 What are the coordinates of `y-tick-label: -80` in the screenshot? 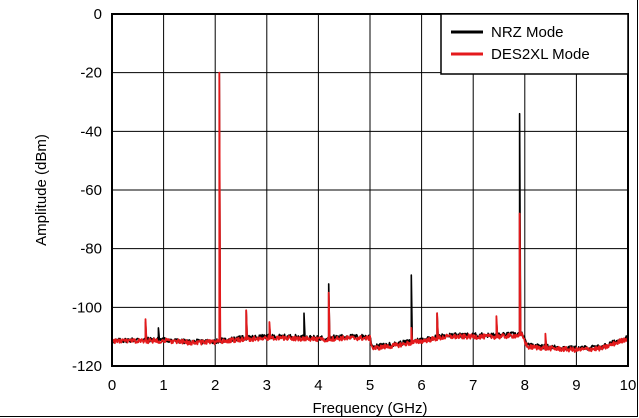 It's located at (91, 249).